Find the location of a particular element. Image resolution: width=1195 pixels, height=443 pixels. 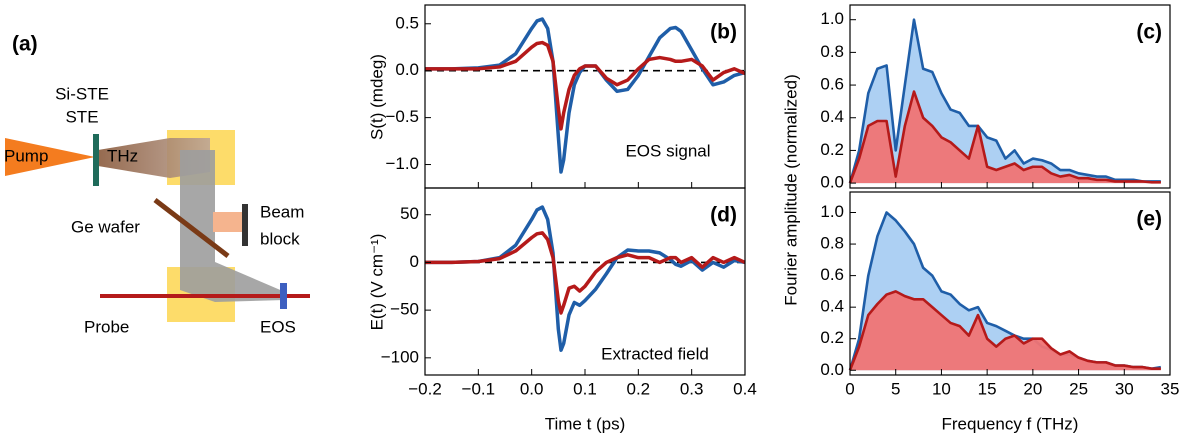

panel-label: (e) is located at coordinates (1149, 219).